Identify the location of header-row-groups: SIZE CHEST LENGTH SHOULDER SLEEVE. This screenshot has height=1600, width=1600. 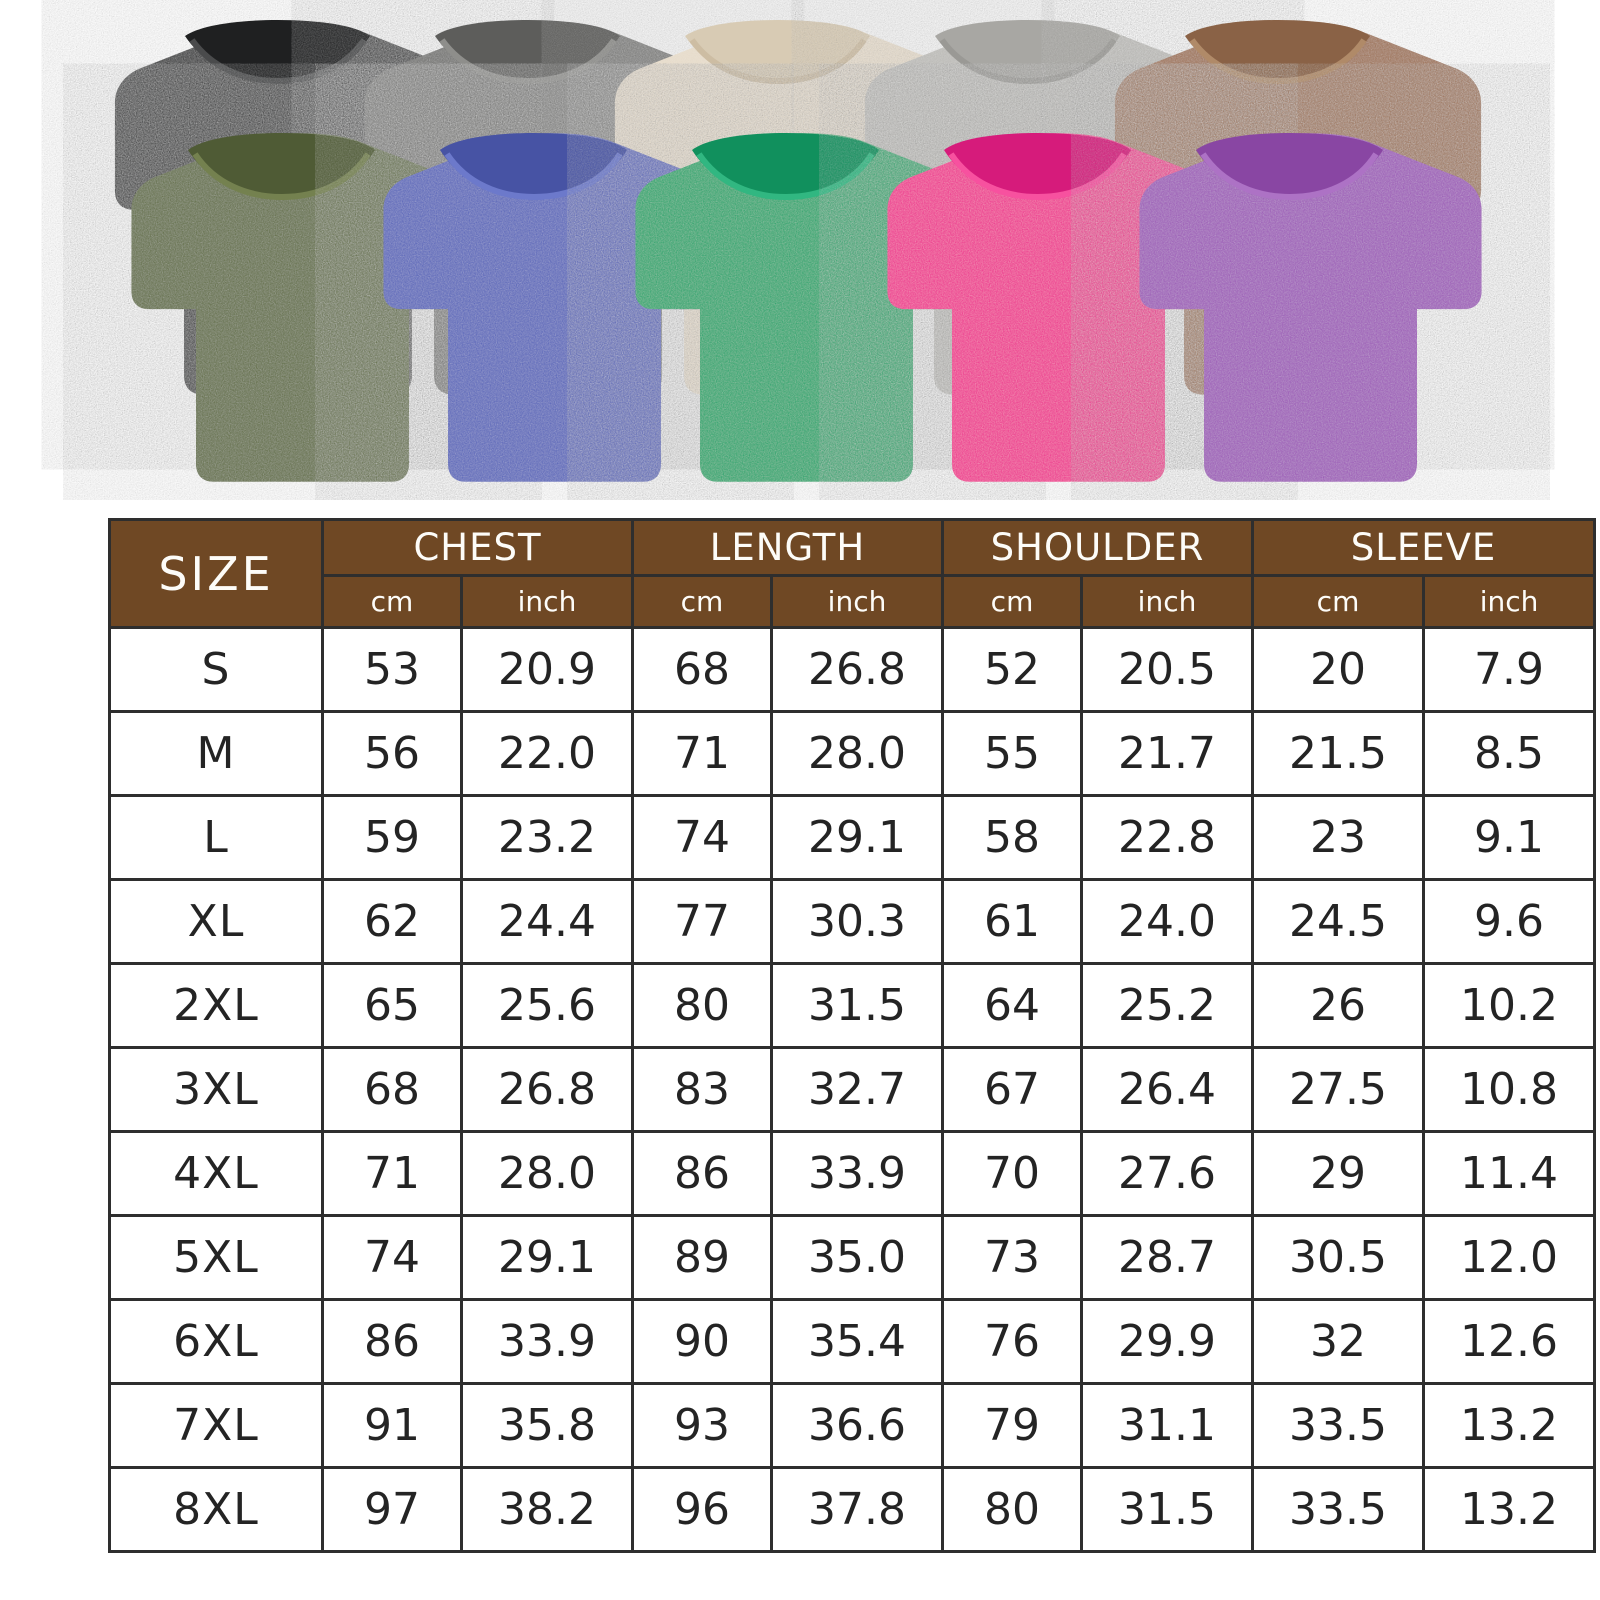
(852, 573).